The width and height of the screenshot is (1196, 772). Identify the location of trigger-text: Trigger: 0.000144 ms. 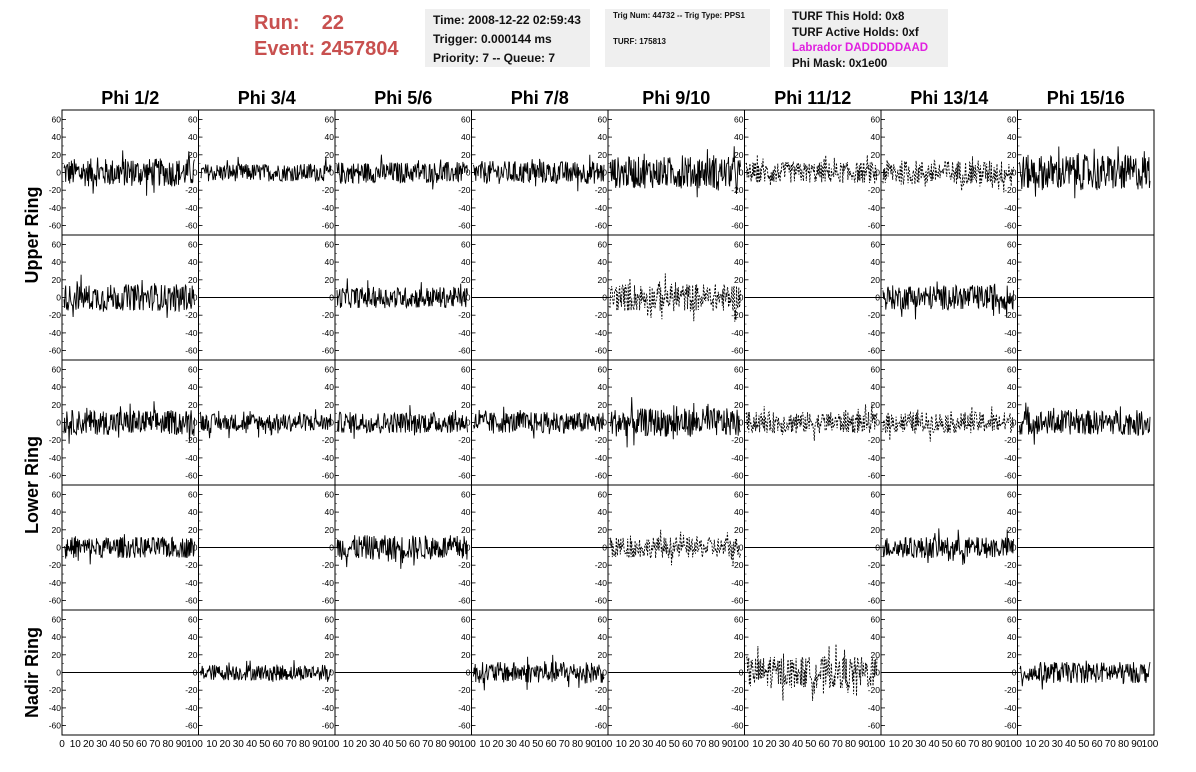
(492, 39).